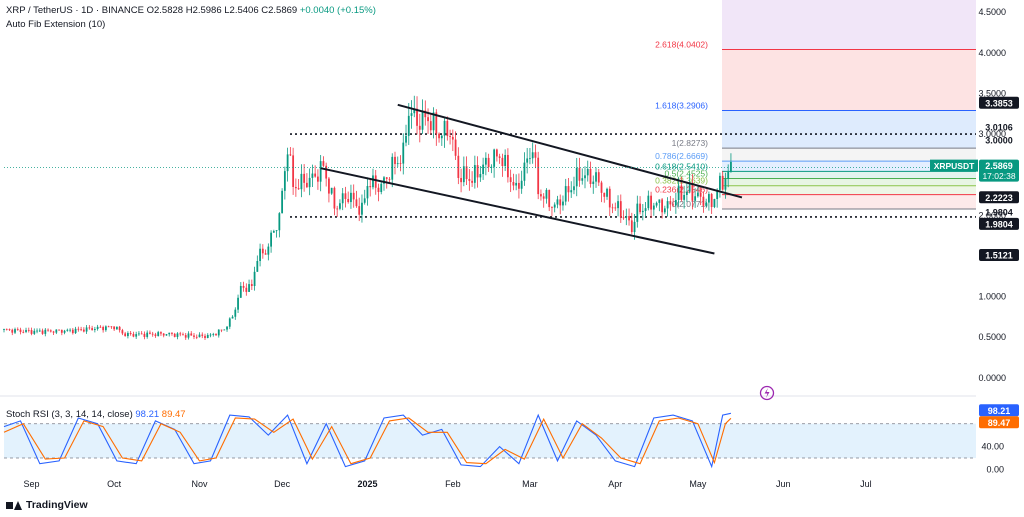 This screenshot has width=1024, height=517. What do you see at coordinates (992, 337) in the screenshot?
I see `y-axis-tick-label: 0.5000` at bounding box center [992, 337].